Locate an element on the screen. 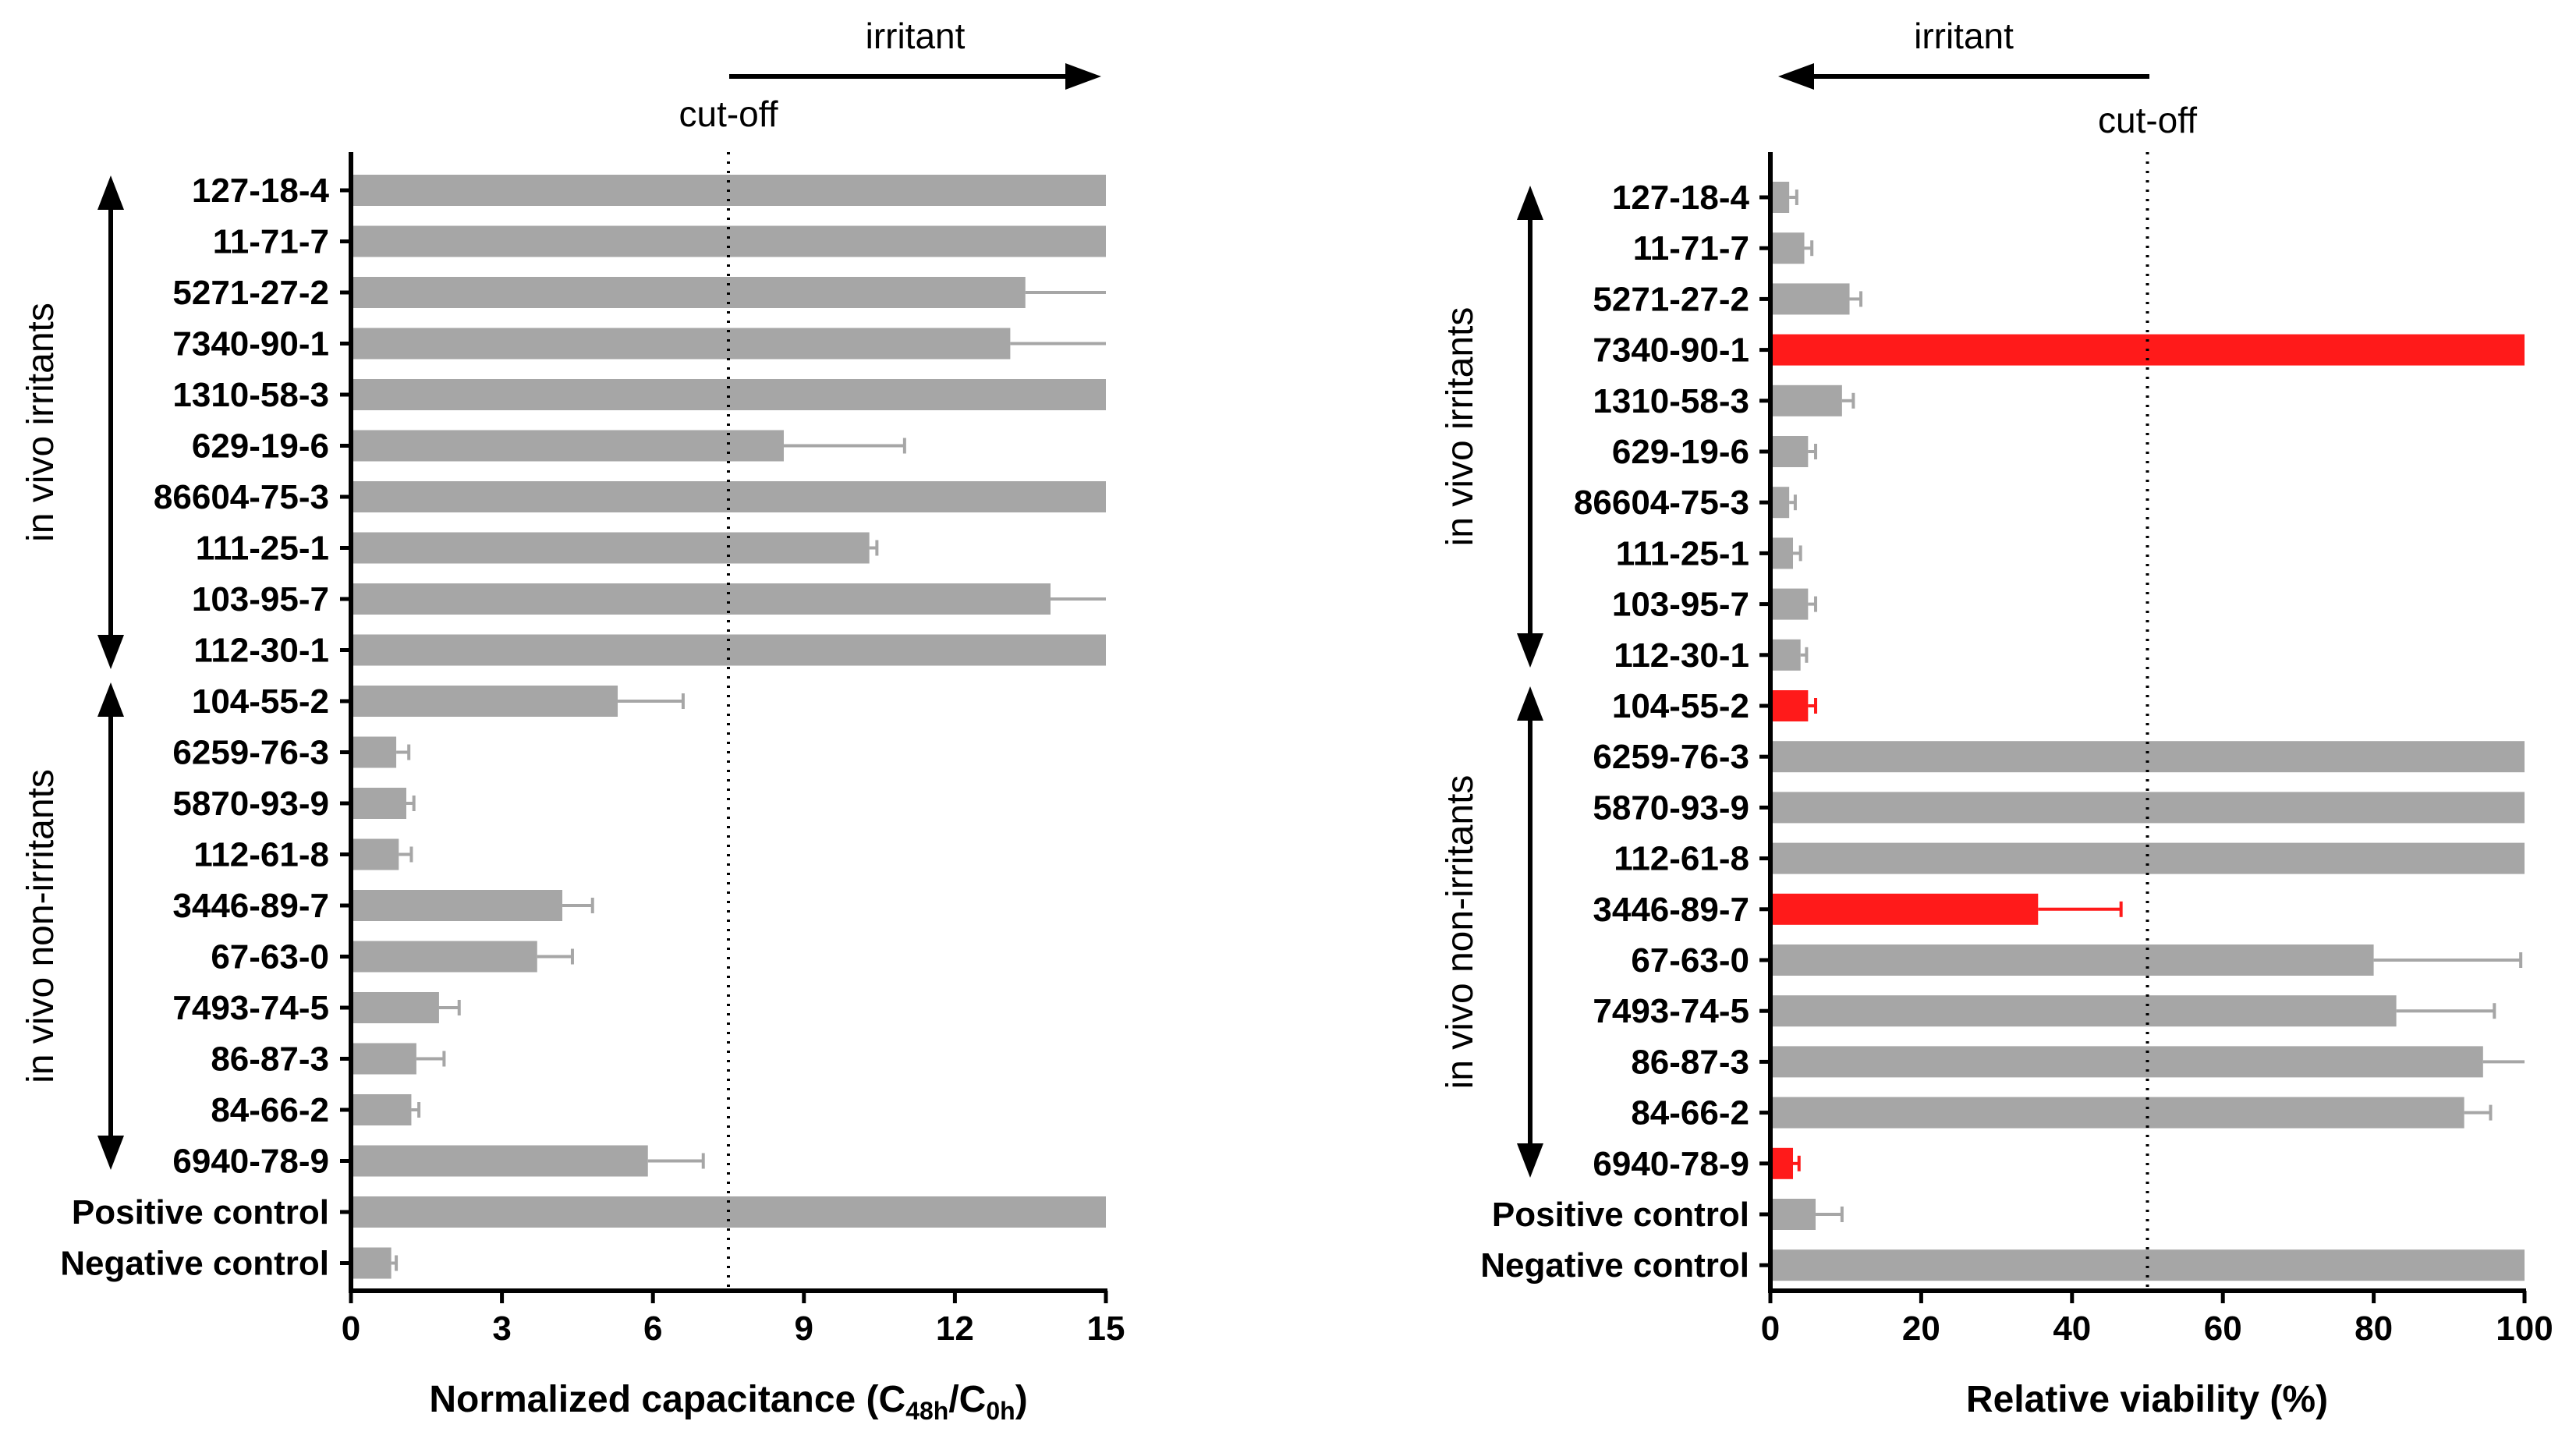 The height and width of the screenshot is (1453, 2576). category-label: 1310-58-3 is located at coordinates (250, 395).